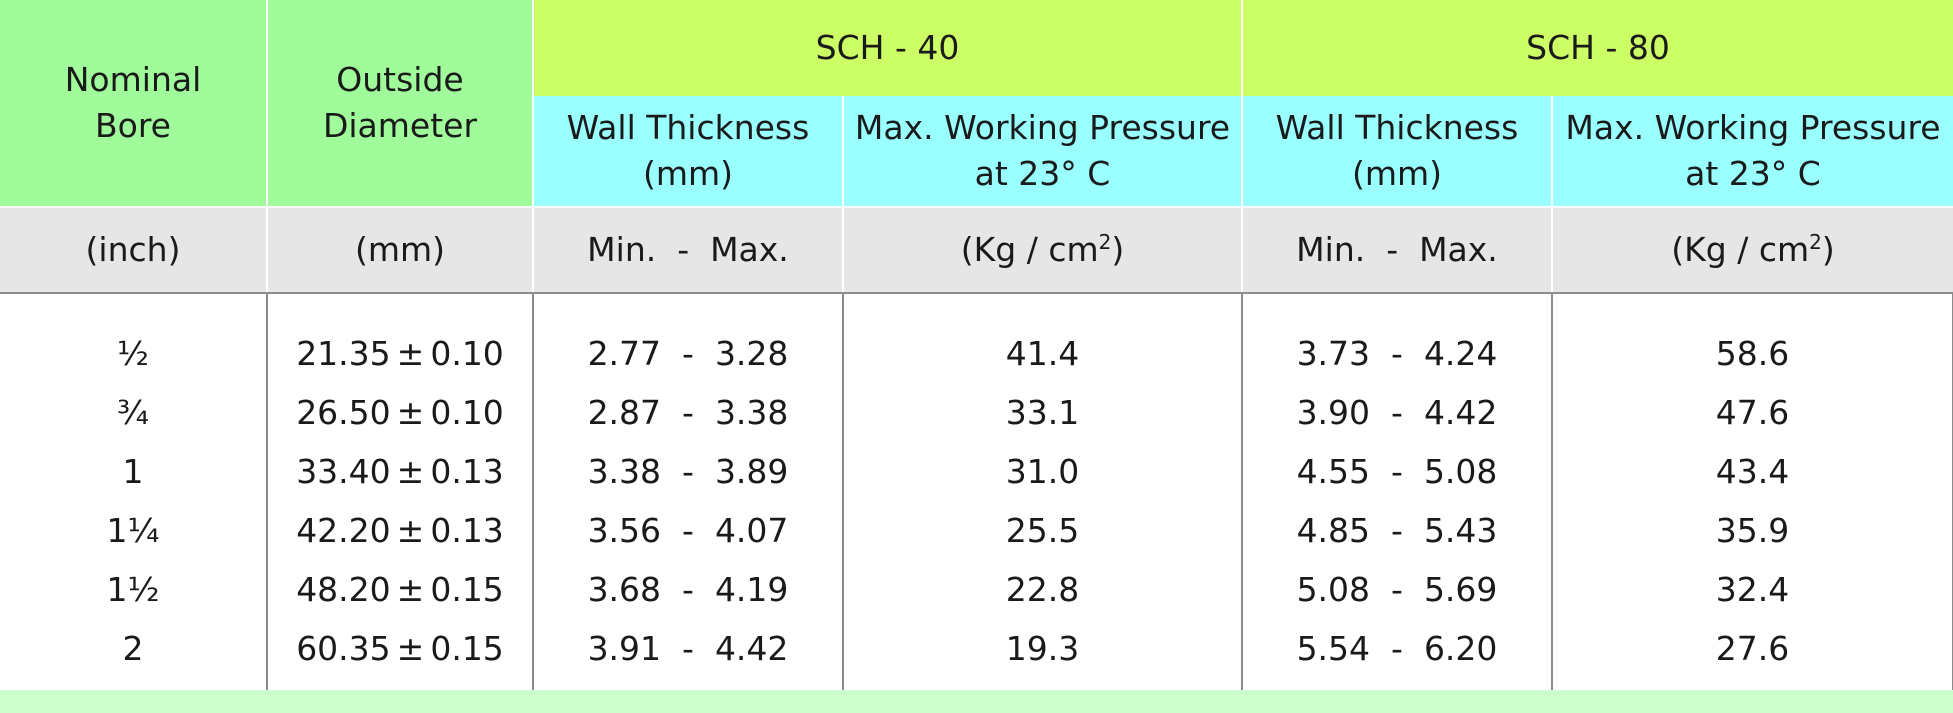 The image size is (1953, 713). Describe the element at coordinates (1752, 412) in the screenshot. I see `cell-sch80-pressure: 47.6` at that location.